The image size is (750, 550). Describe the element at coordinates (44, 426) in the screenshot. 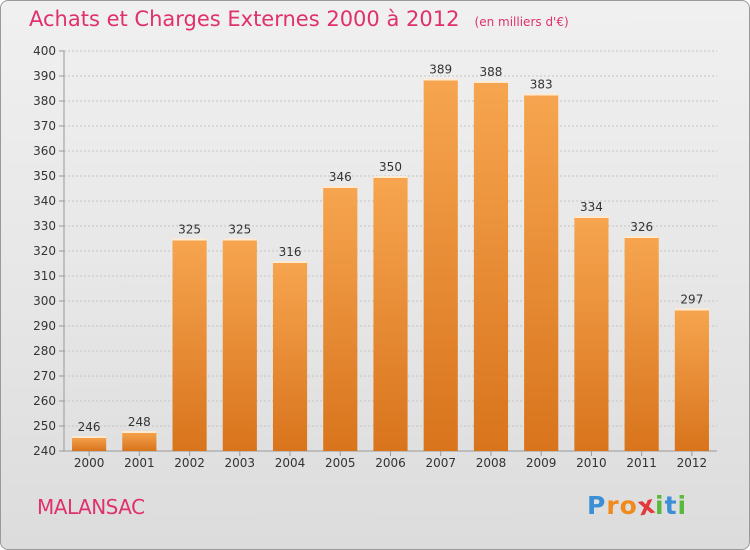

I see `y-tick-label-250: 250` at that location.